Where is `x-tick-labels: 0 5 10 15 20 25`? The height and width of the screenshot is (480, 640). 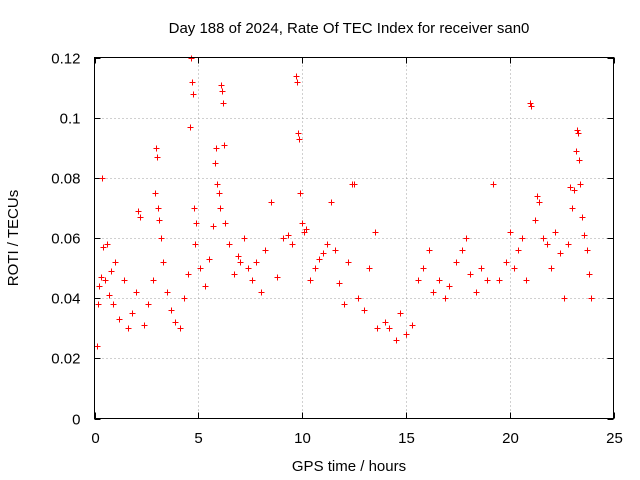
x-tick-labels: 0 5 10 15 20 25 is located at coordinates (357, 438).